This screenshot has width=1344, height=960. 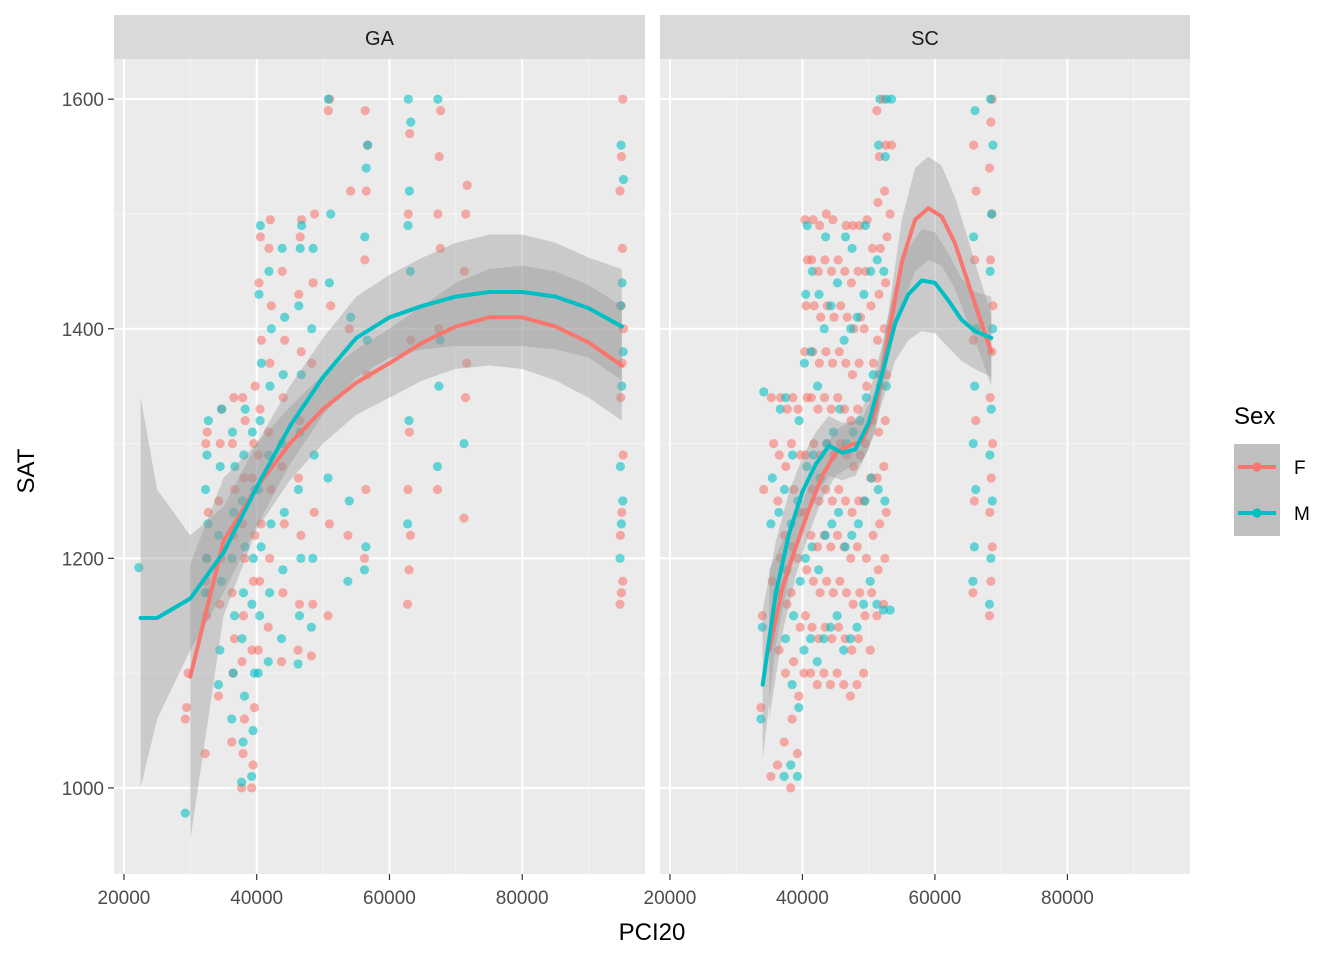 What do you see at coordinates (1300, 468) in the screenshot?
I see `legend-label-f: F` at bounding box center [1300, 468].